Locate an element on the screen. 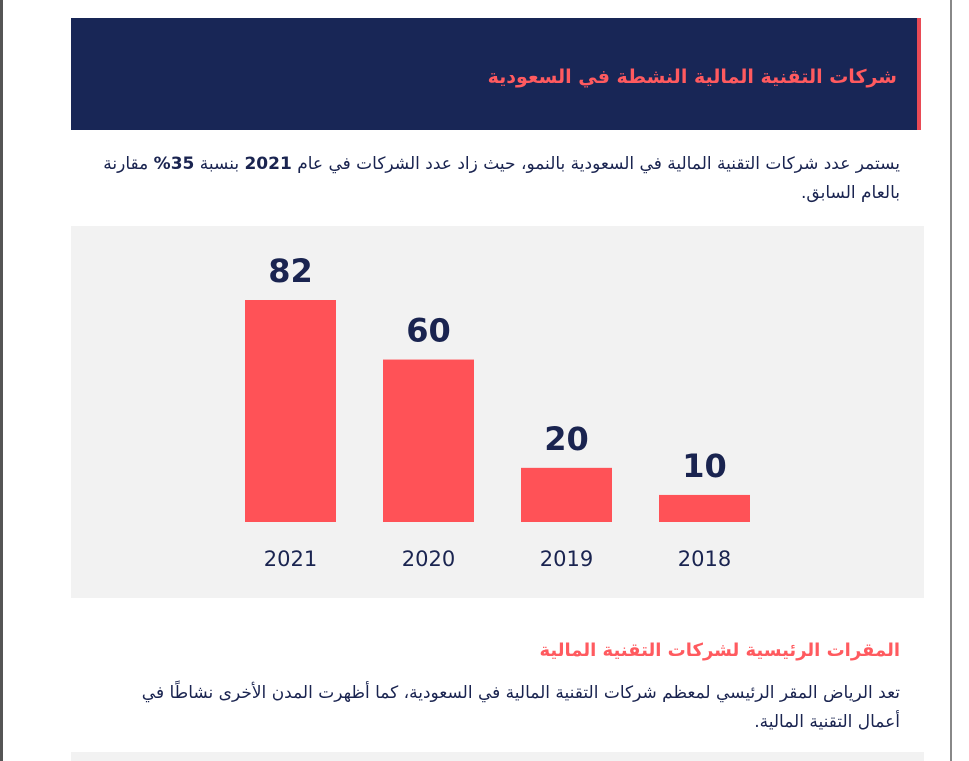 The height and width of the screenshot is (761, 969). intro-year: 2021 is located at coordinates (268, 164).